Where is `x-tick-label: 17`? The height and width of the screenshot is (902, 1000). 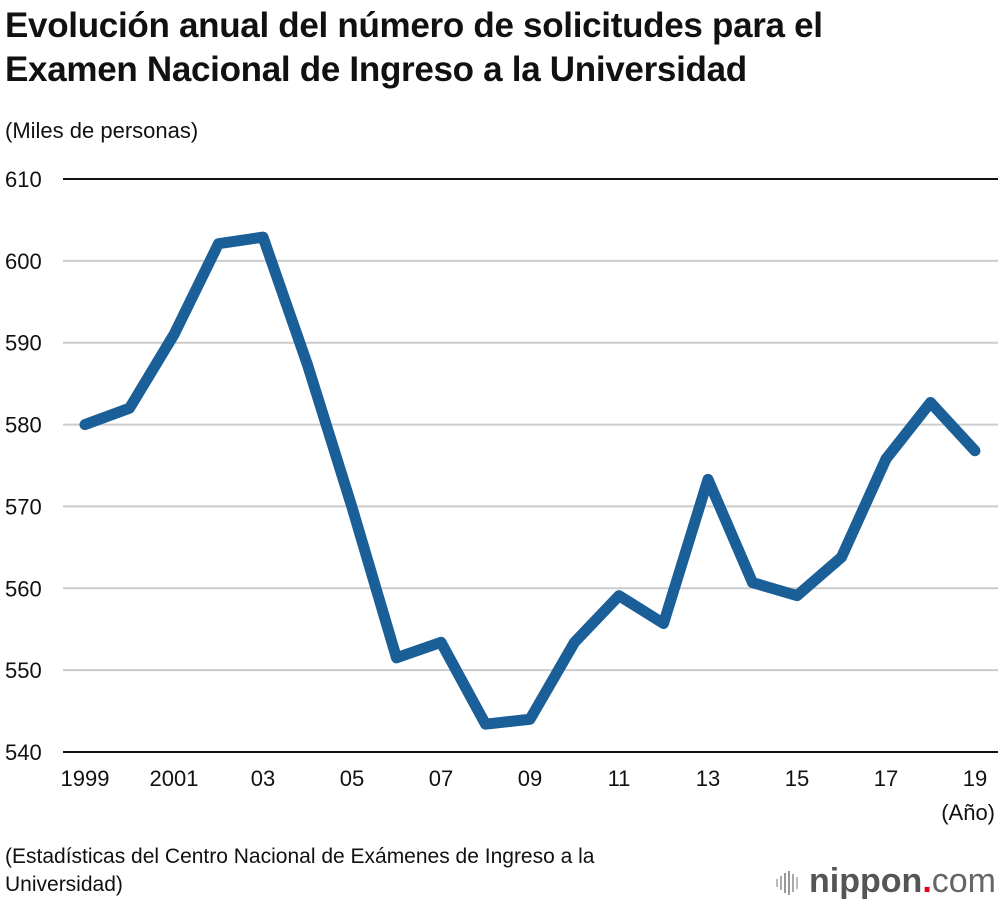
x-tick-label: 17 is located at coordinates (886, 778).